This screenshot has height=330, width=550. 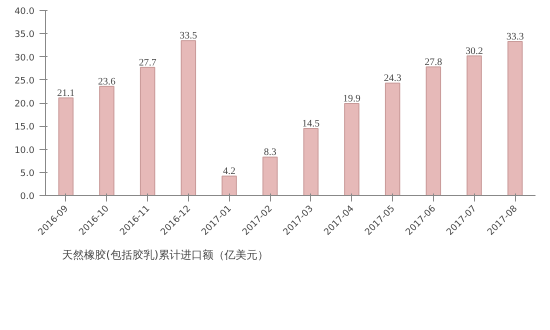 I want to click on y-tick-label: 40.0, so click(x=24, y=12).